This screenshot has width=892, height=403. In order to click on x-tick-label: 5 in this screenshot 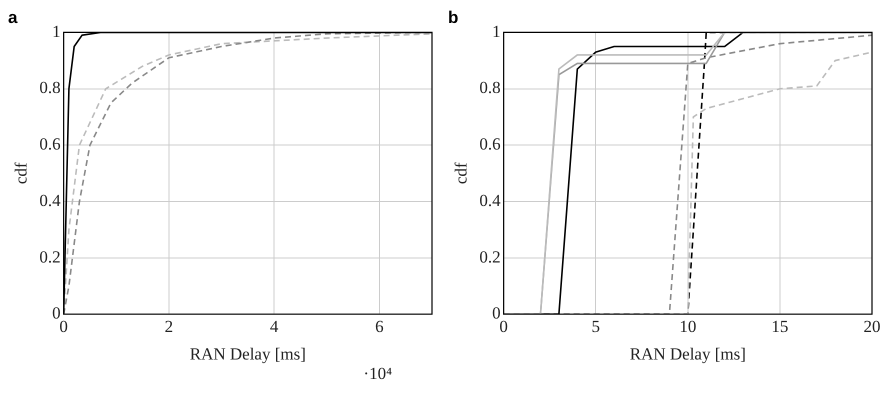, I will do `click(595, 326)`.